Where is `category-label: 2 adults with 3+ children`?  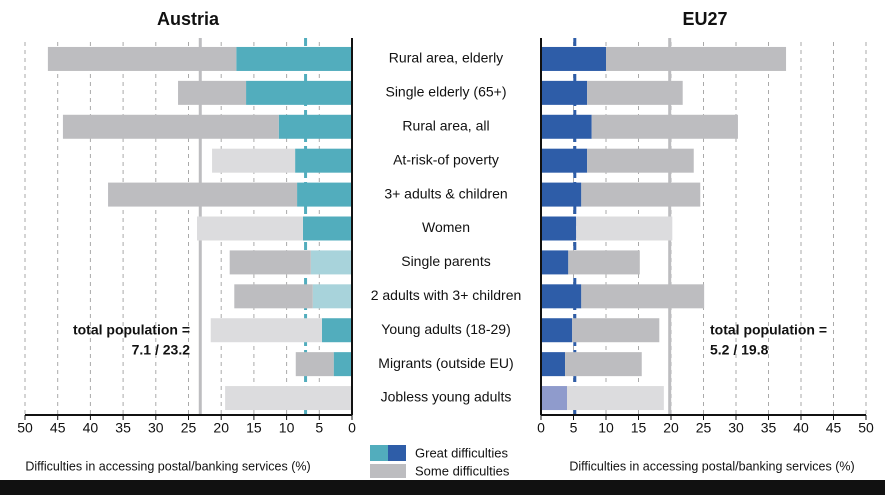 category-label: 2 adults with 3+ children is located at coordinates (446, 295).